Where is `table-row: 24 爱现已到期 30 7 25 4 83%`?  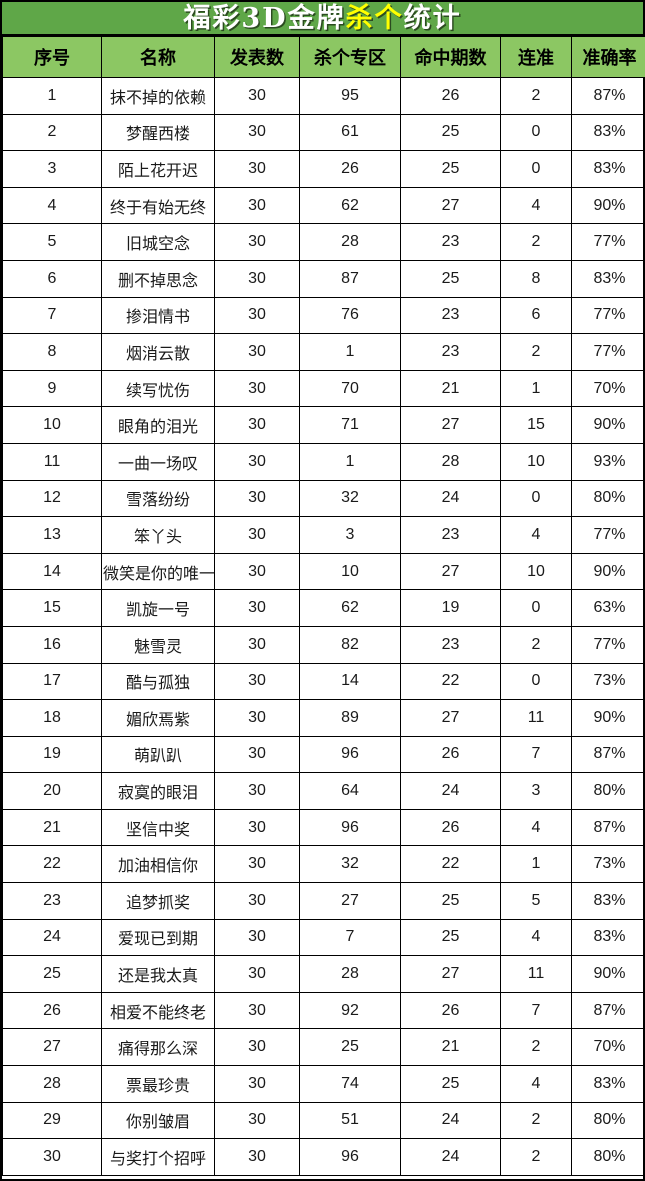 table-row: 24 爱现已到期 30 7 25 4 83% is located at coordinates (323, 937).